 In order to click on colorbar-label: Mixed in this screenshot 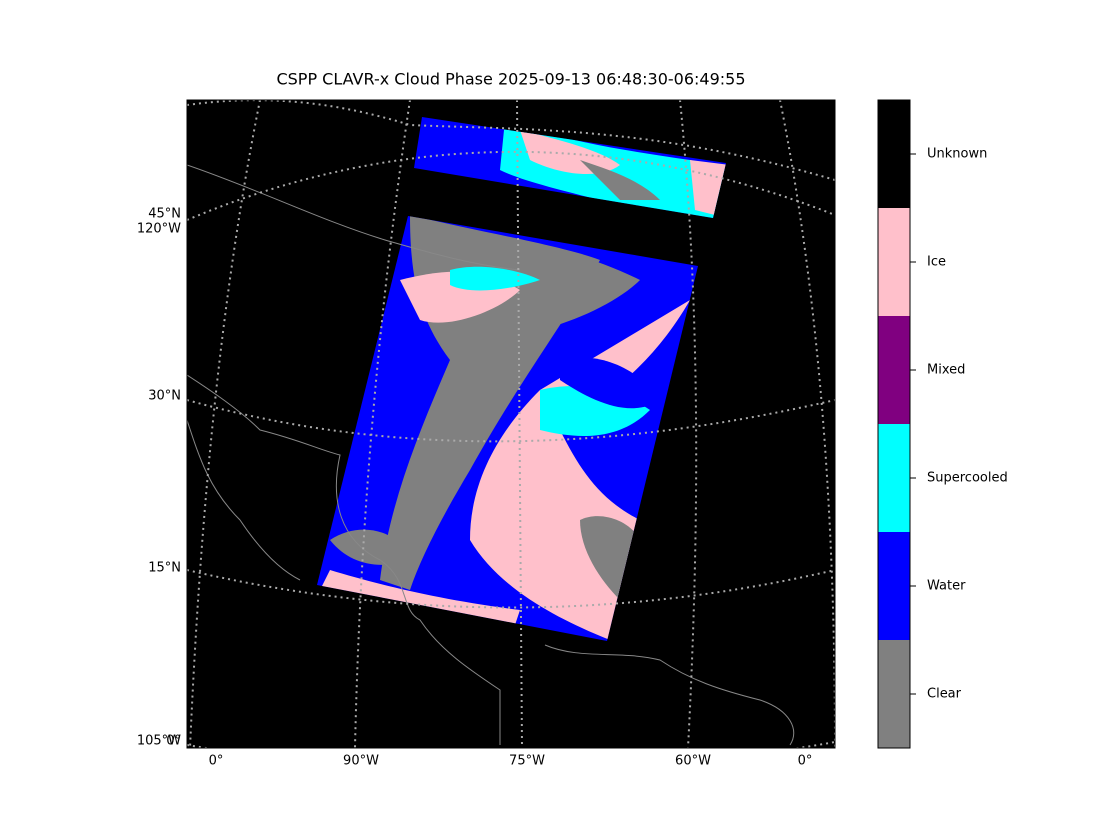, I will do `click(946, 370)`.